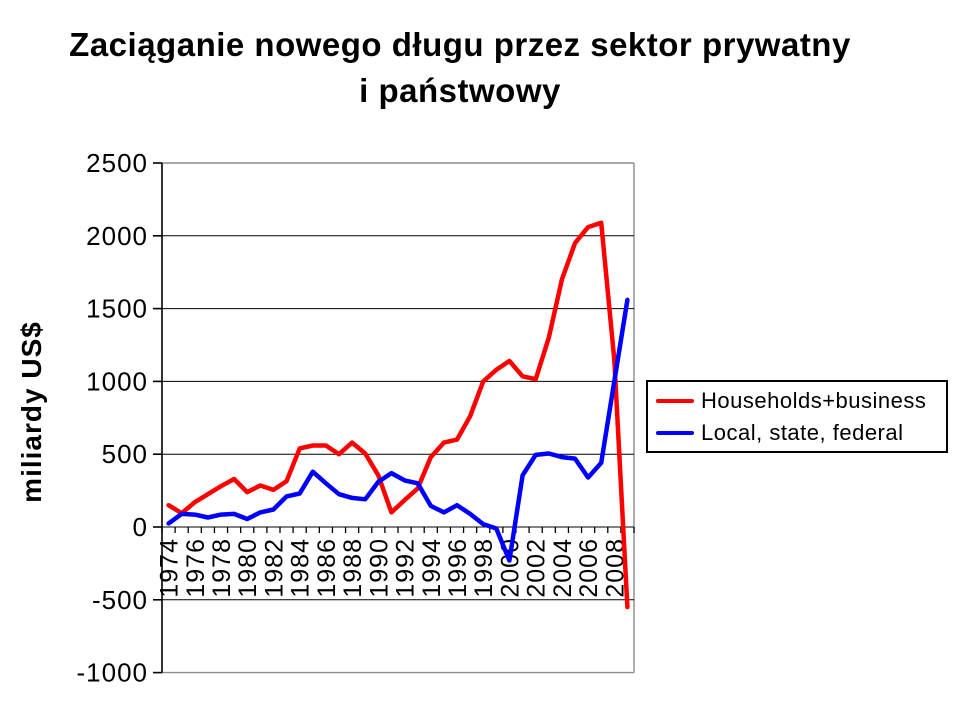  Describe the element at coordinates (120, 600) in the screenshot. I see `y-tick-label--500: -500` at that location.